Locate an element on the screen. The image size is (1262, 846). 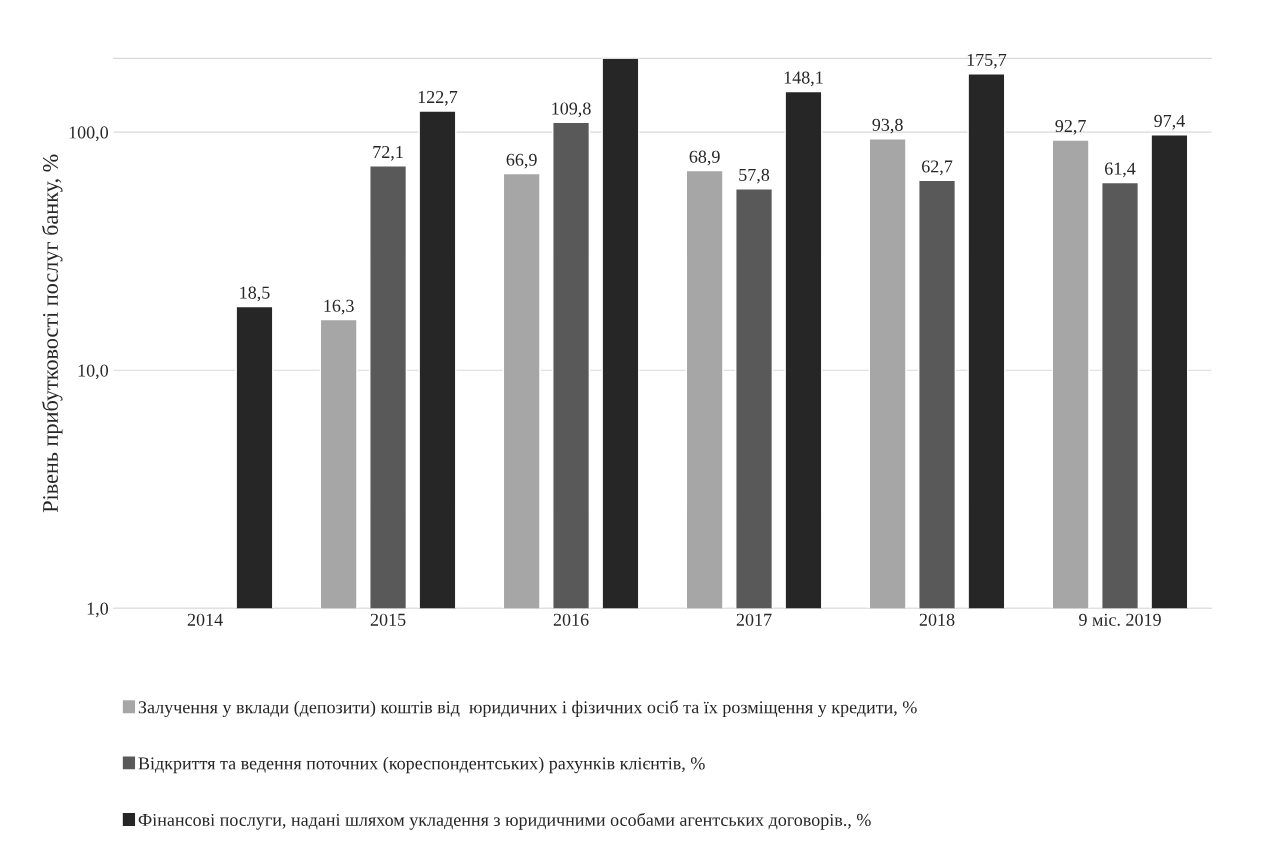
data-label: 68,9 is located at coordinates (704, 158).